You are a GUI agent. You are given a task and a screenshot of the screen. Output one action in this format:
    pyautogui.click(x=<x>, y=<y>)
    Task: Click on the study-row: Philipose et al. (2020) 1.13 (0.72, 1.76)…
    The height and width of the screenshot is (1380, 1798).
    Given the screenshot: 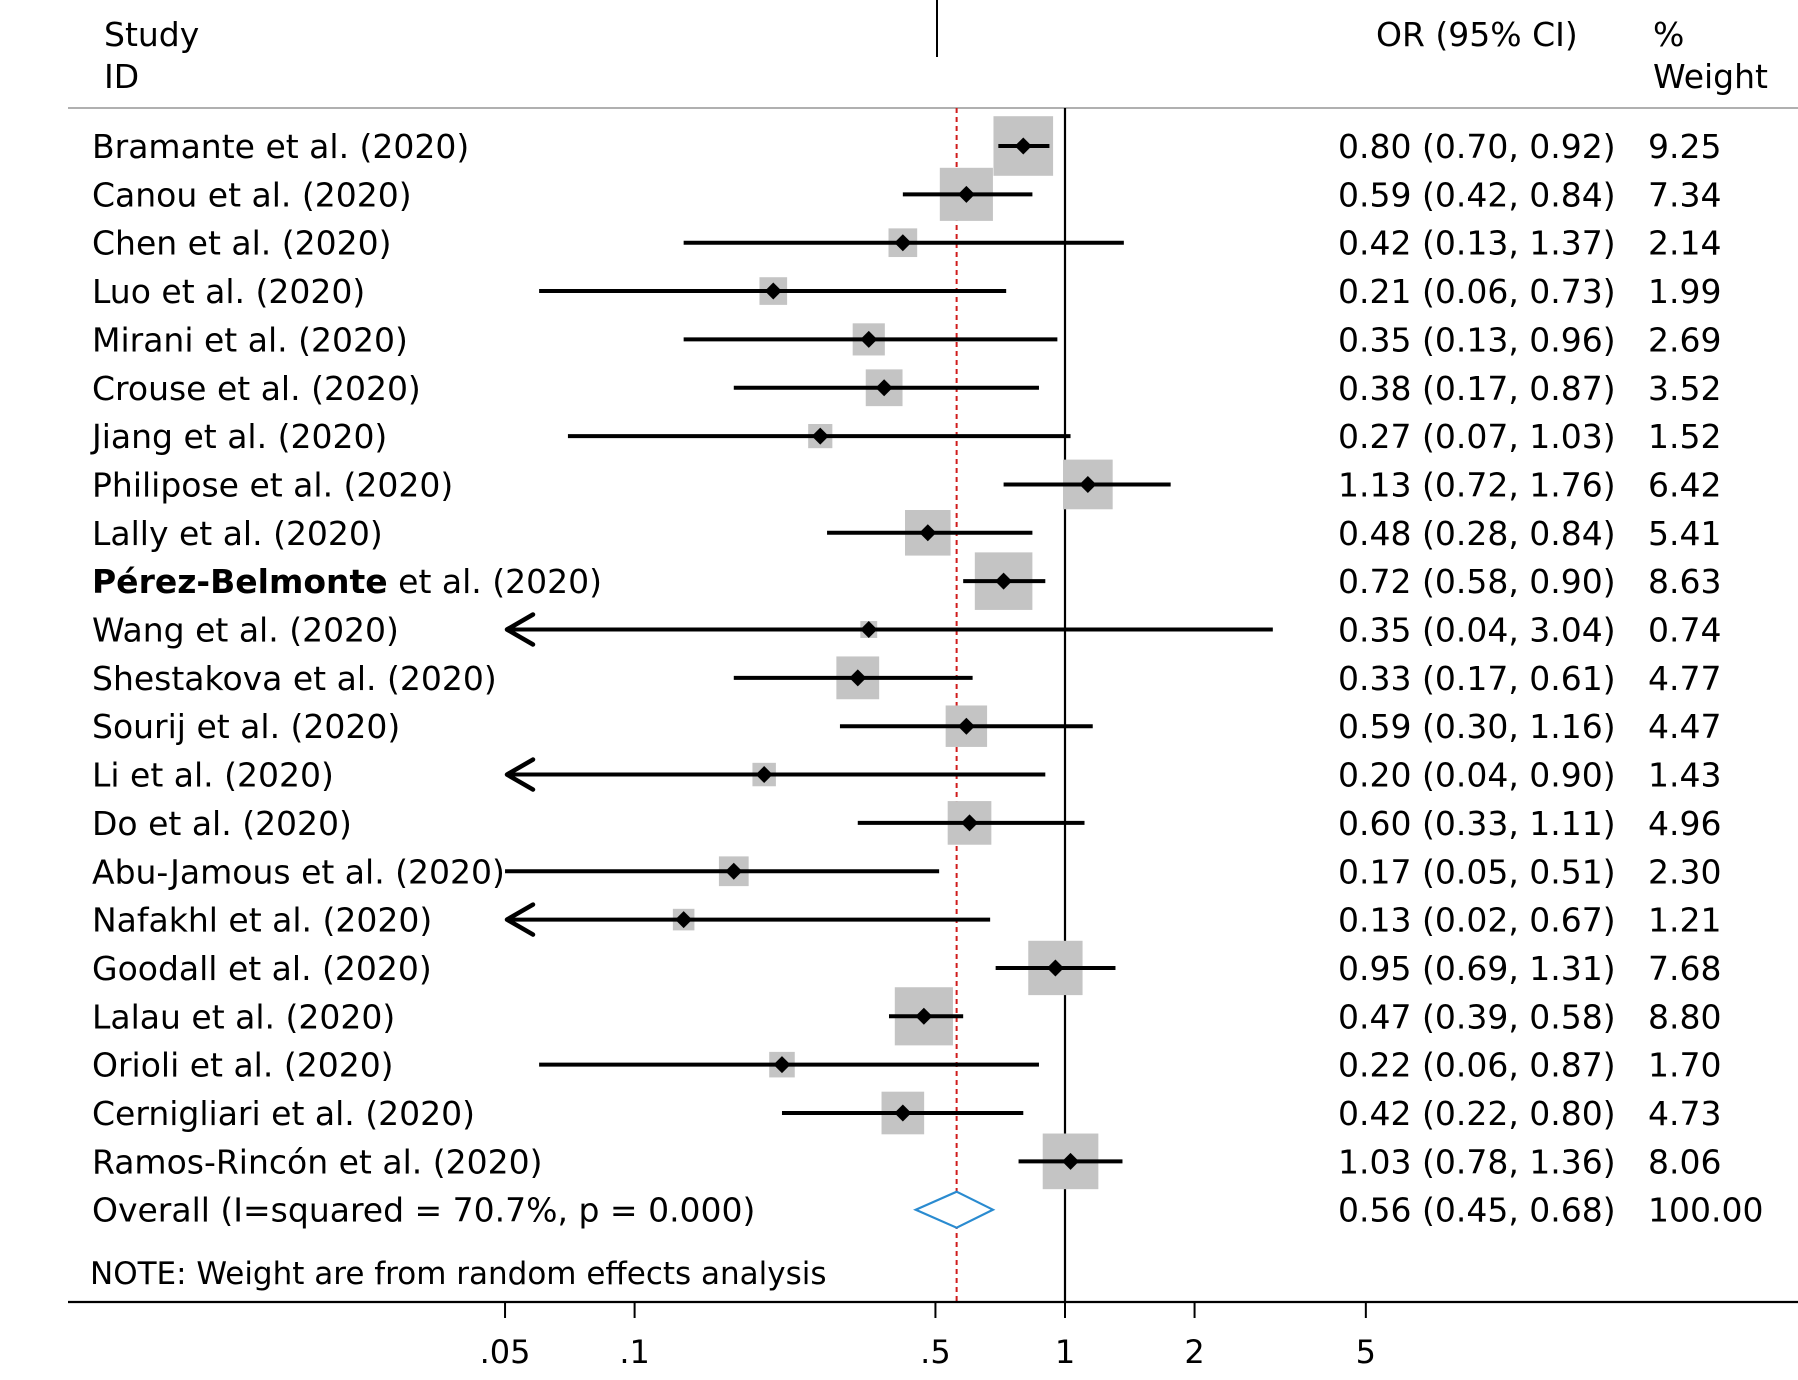 What is the action you would take?
    pyautogui.click(x=906, y=484)
    